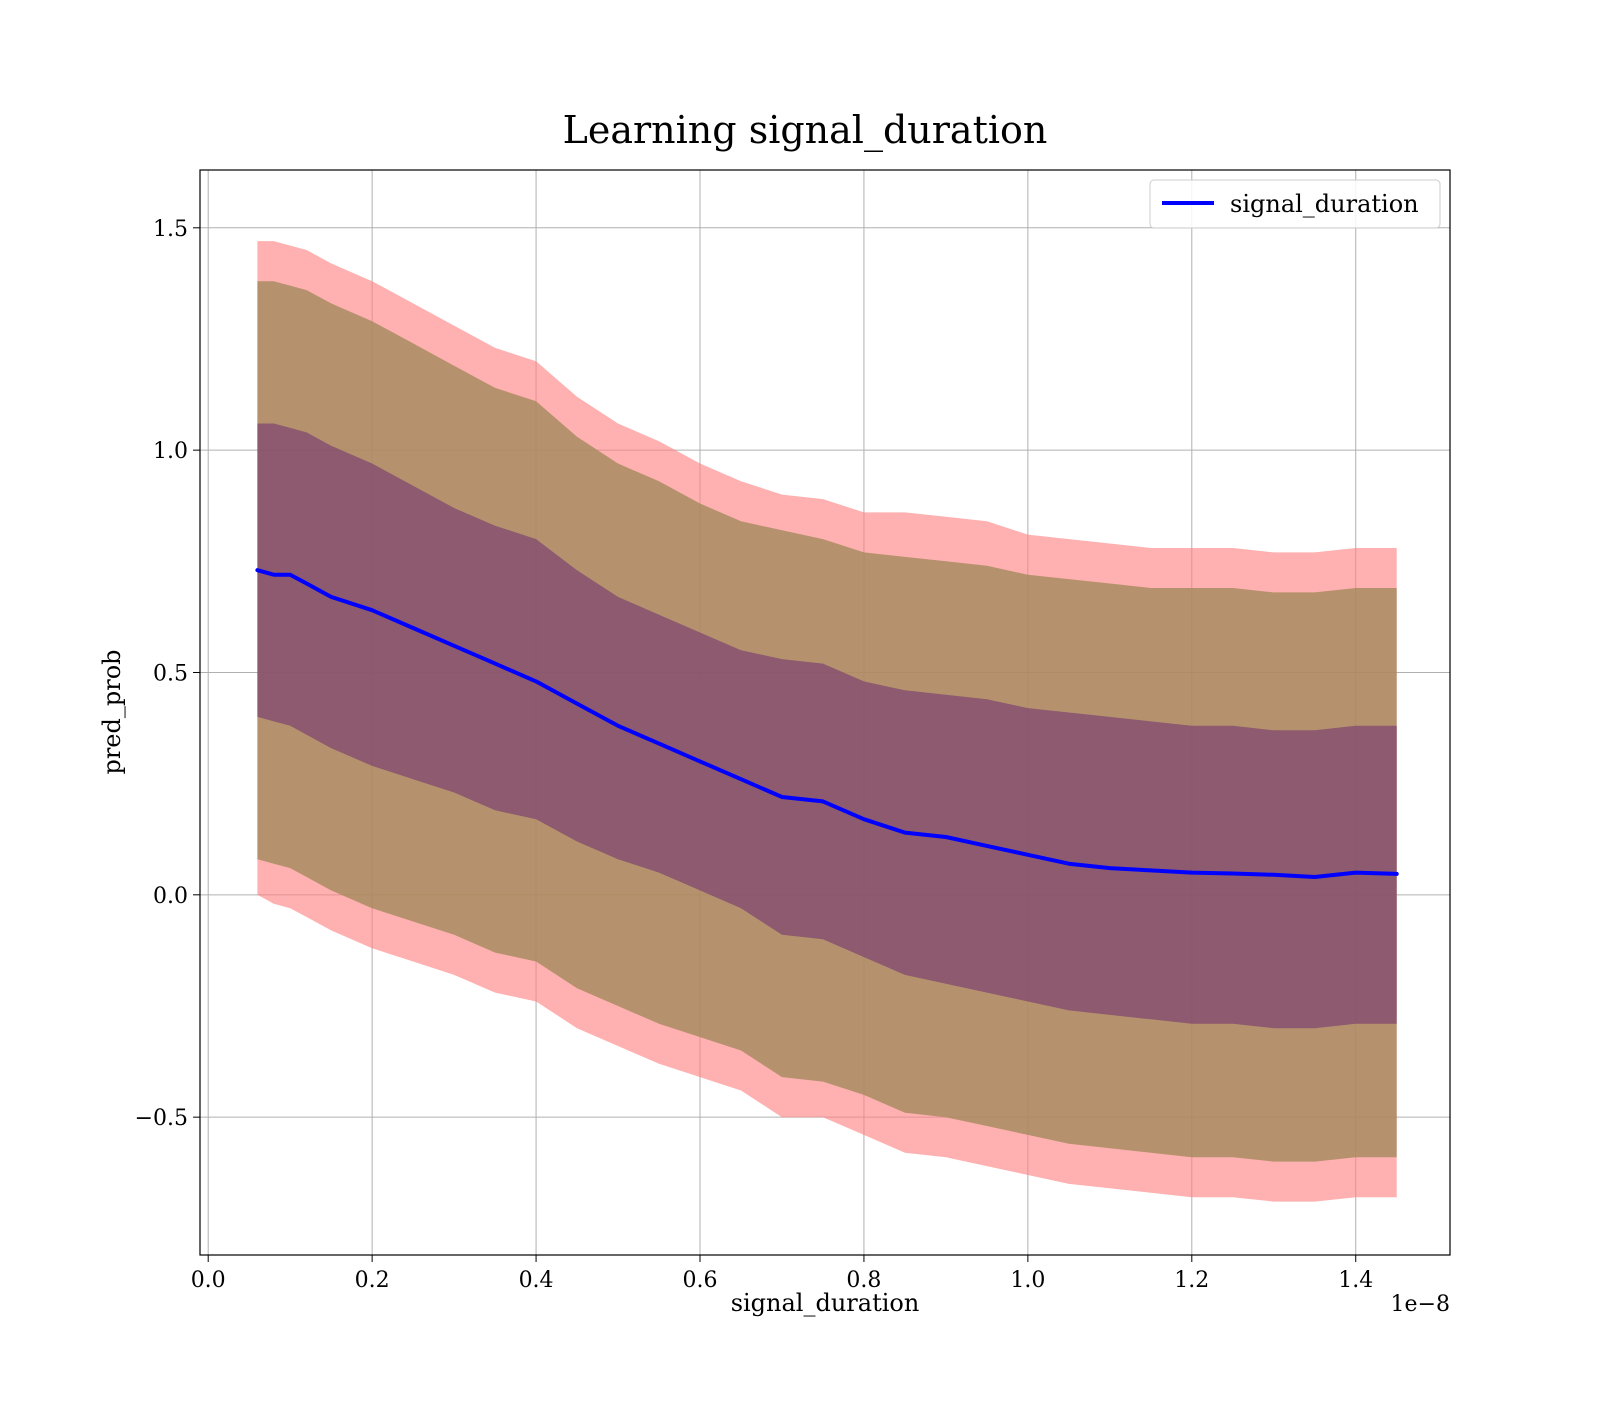 This screenshot has height=1405, width=1600. What do you see at coordinates (208, 1280) in the screenshot?
I see `x-tick-label: 0.0` at bounding box center [208, 1280].